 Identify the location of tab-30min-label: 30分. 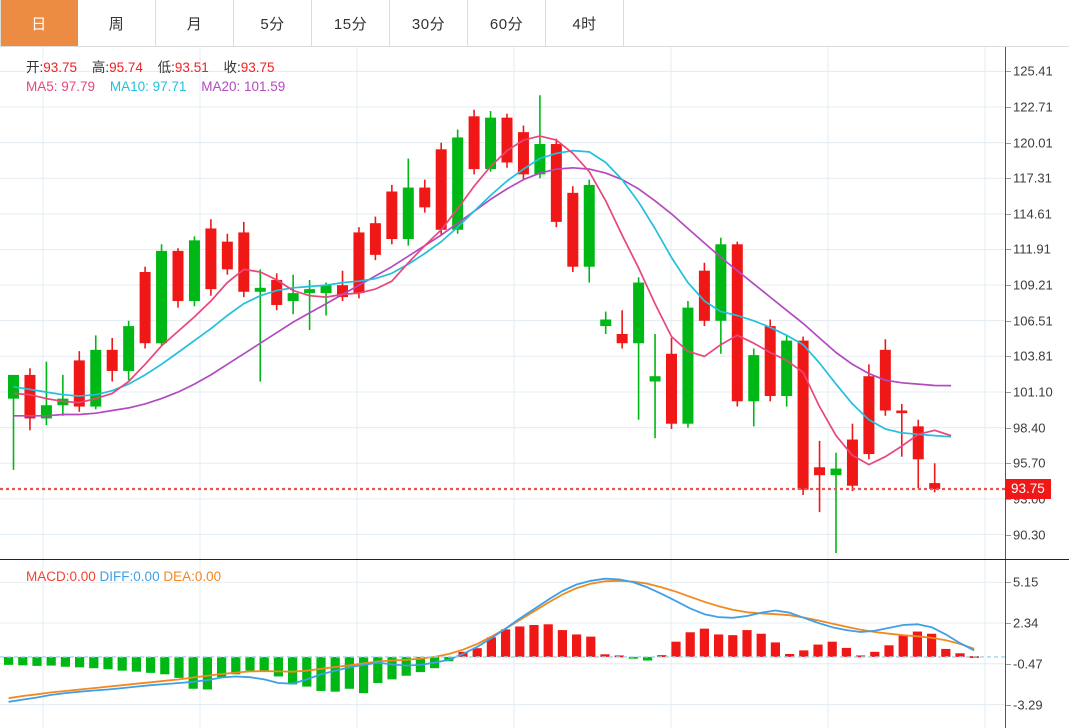
(428, 24).